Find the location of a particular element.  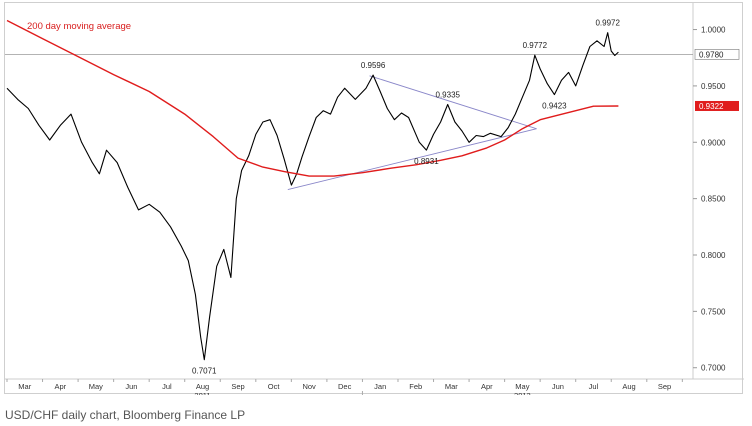

annotation-4: 0.9772 is located at coordinates (535, 45).